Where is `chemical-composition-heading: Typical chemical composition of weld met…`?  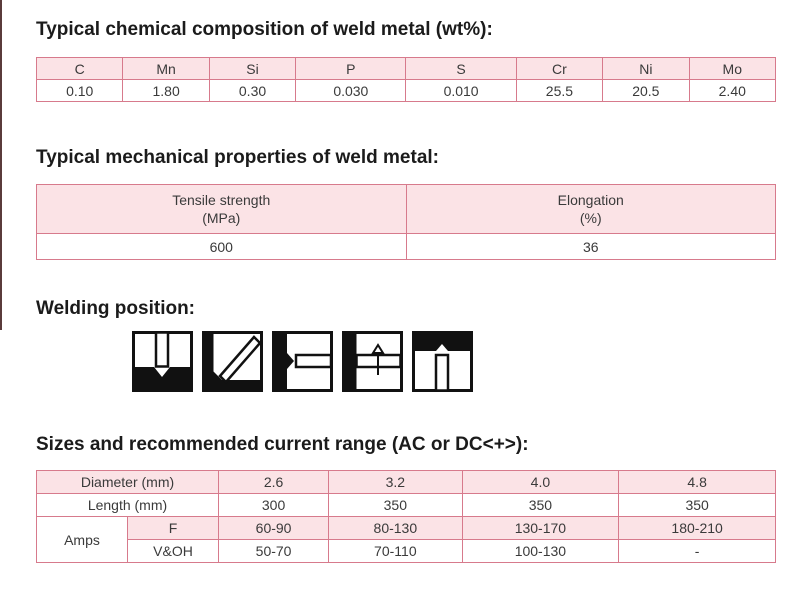
chemical-composition-heading: Typical chemical composition of weld met… is located at coordinates (264, 29).